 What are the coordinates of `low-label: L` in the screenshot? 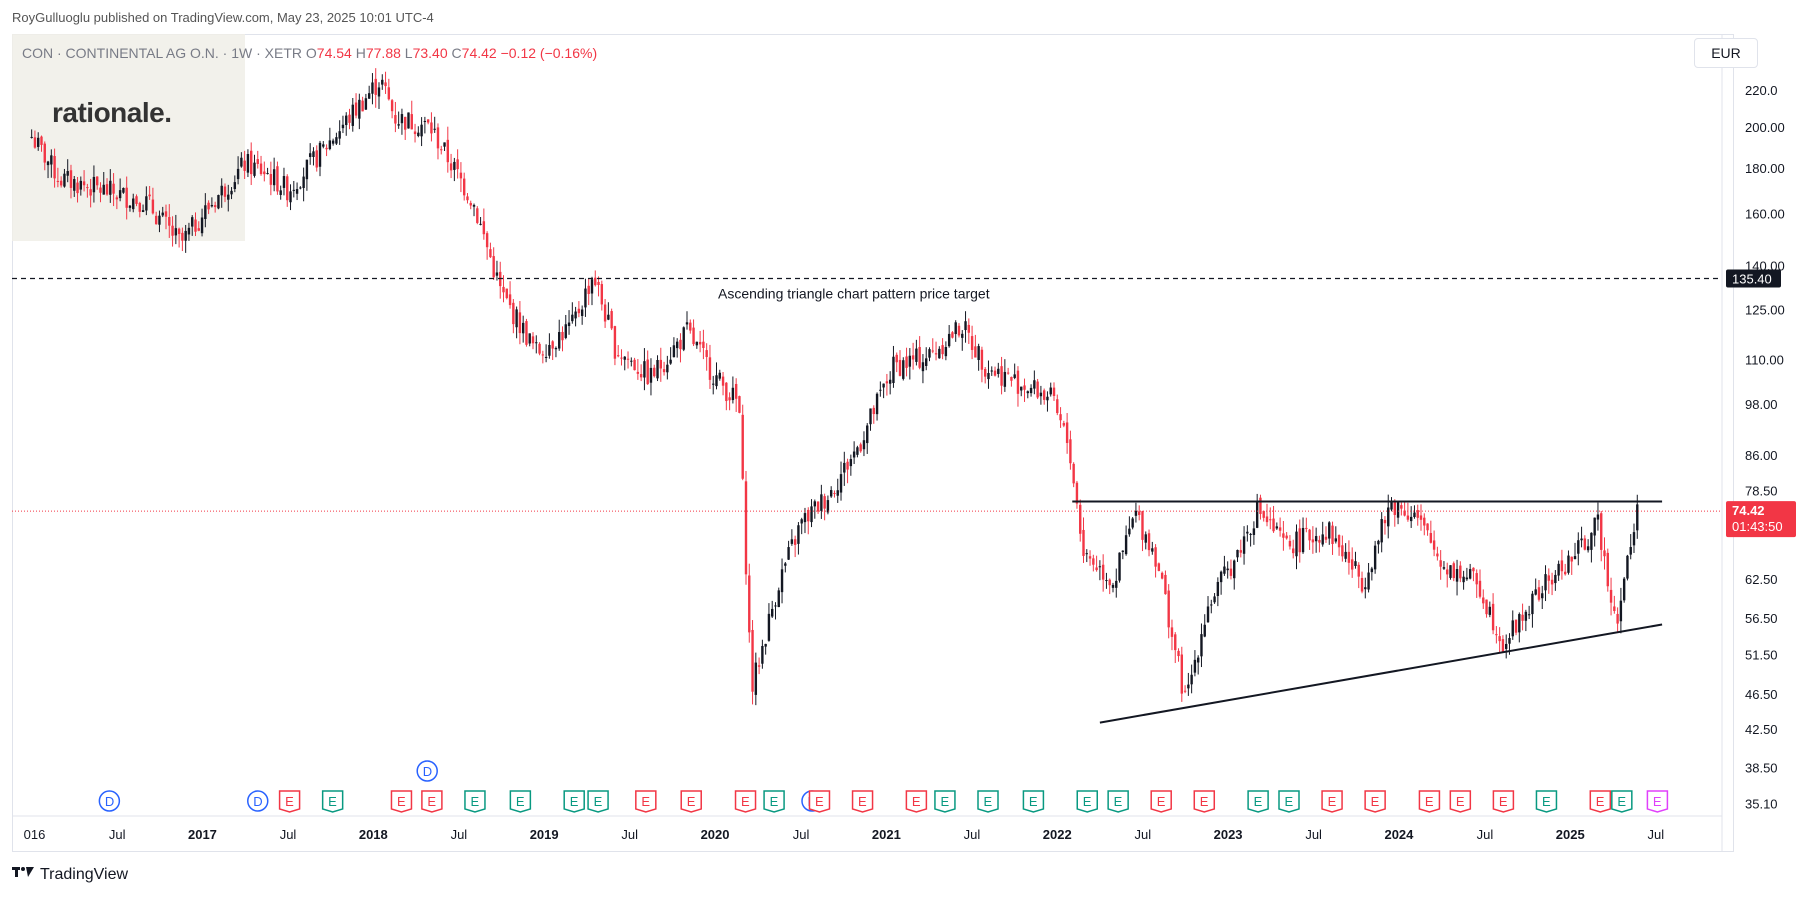 It's located at (408, 53).